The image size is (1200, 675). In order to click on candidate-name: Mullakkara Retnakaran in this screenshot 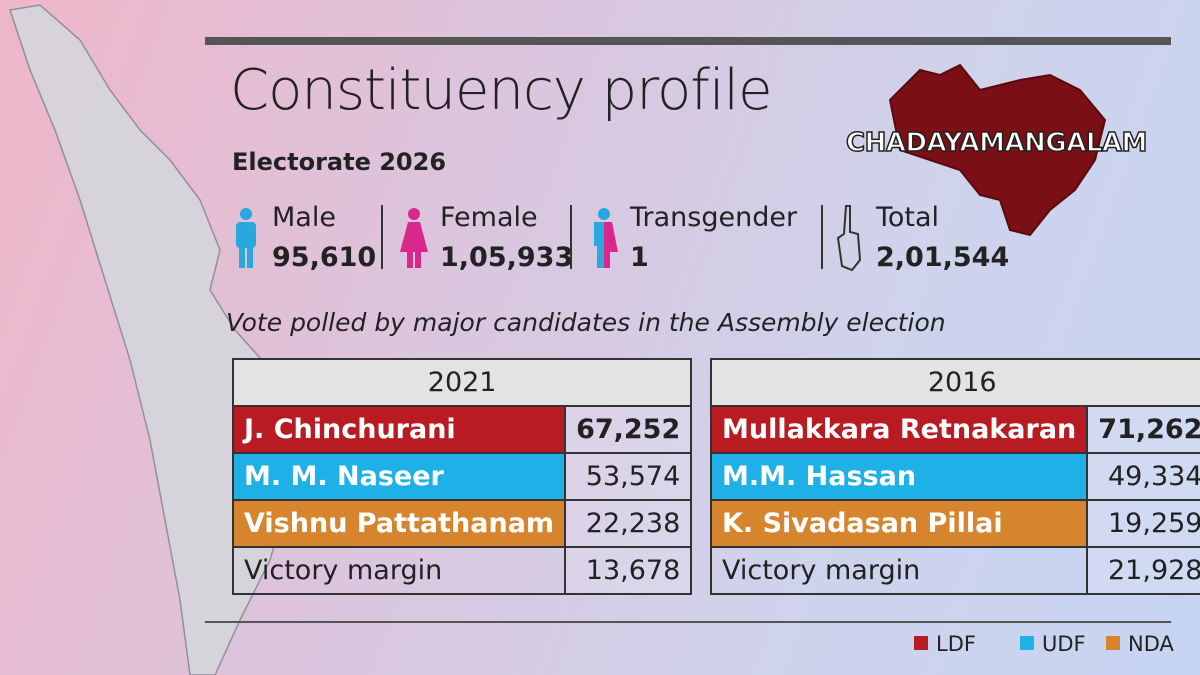, I will do `click(899, 429)`.